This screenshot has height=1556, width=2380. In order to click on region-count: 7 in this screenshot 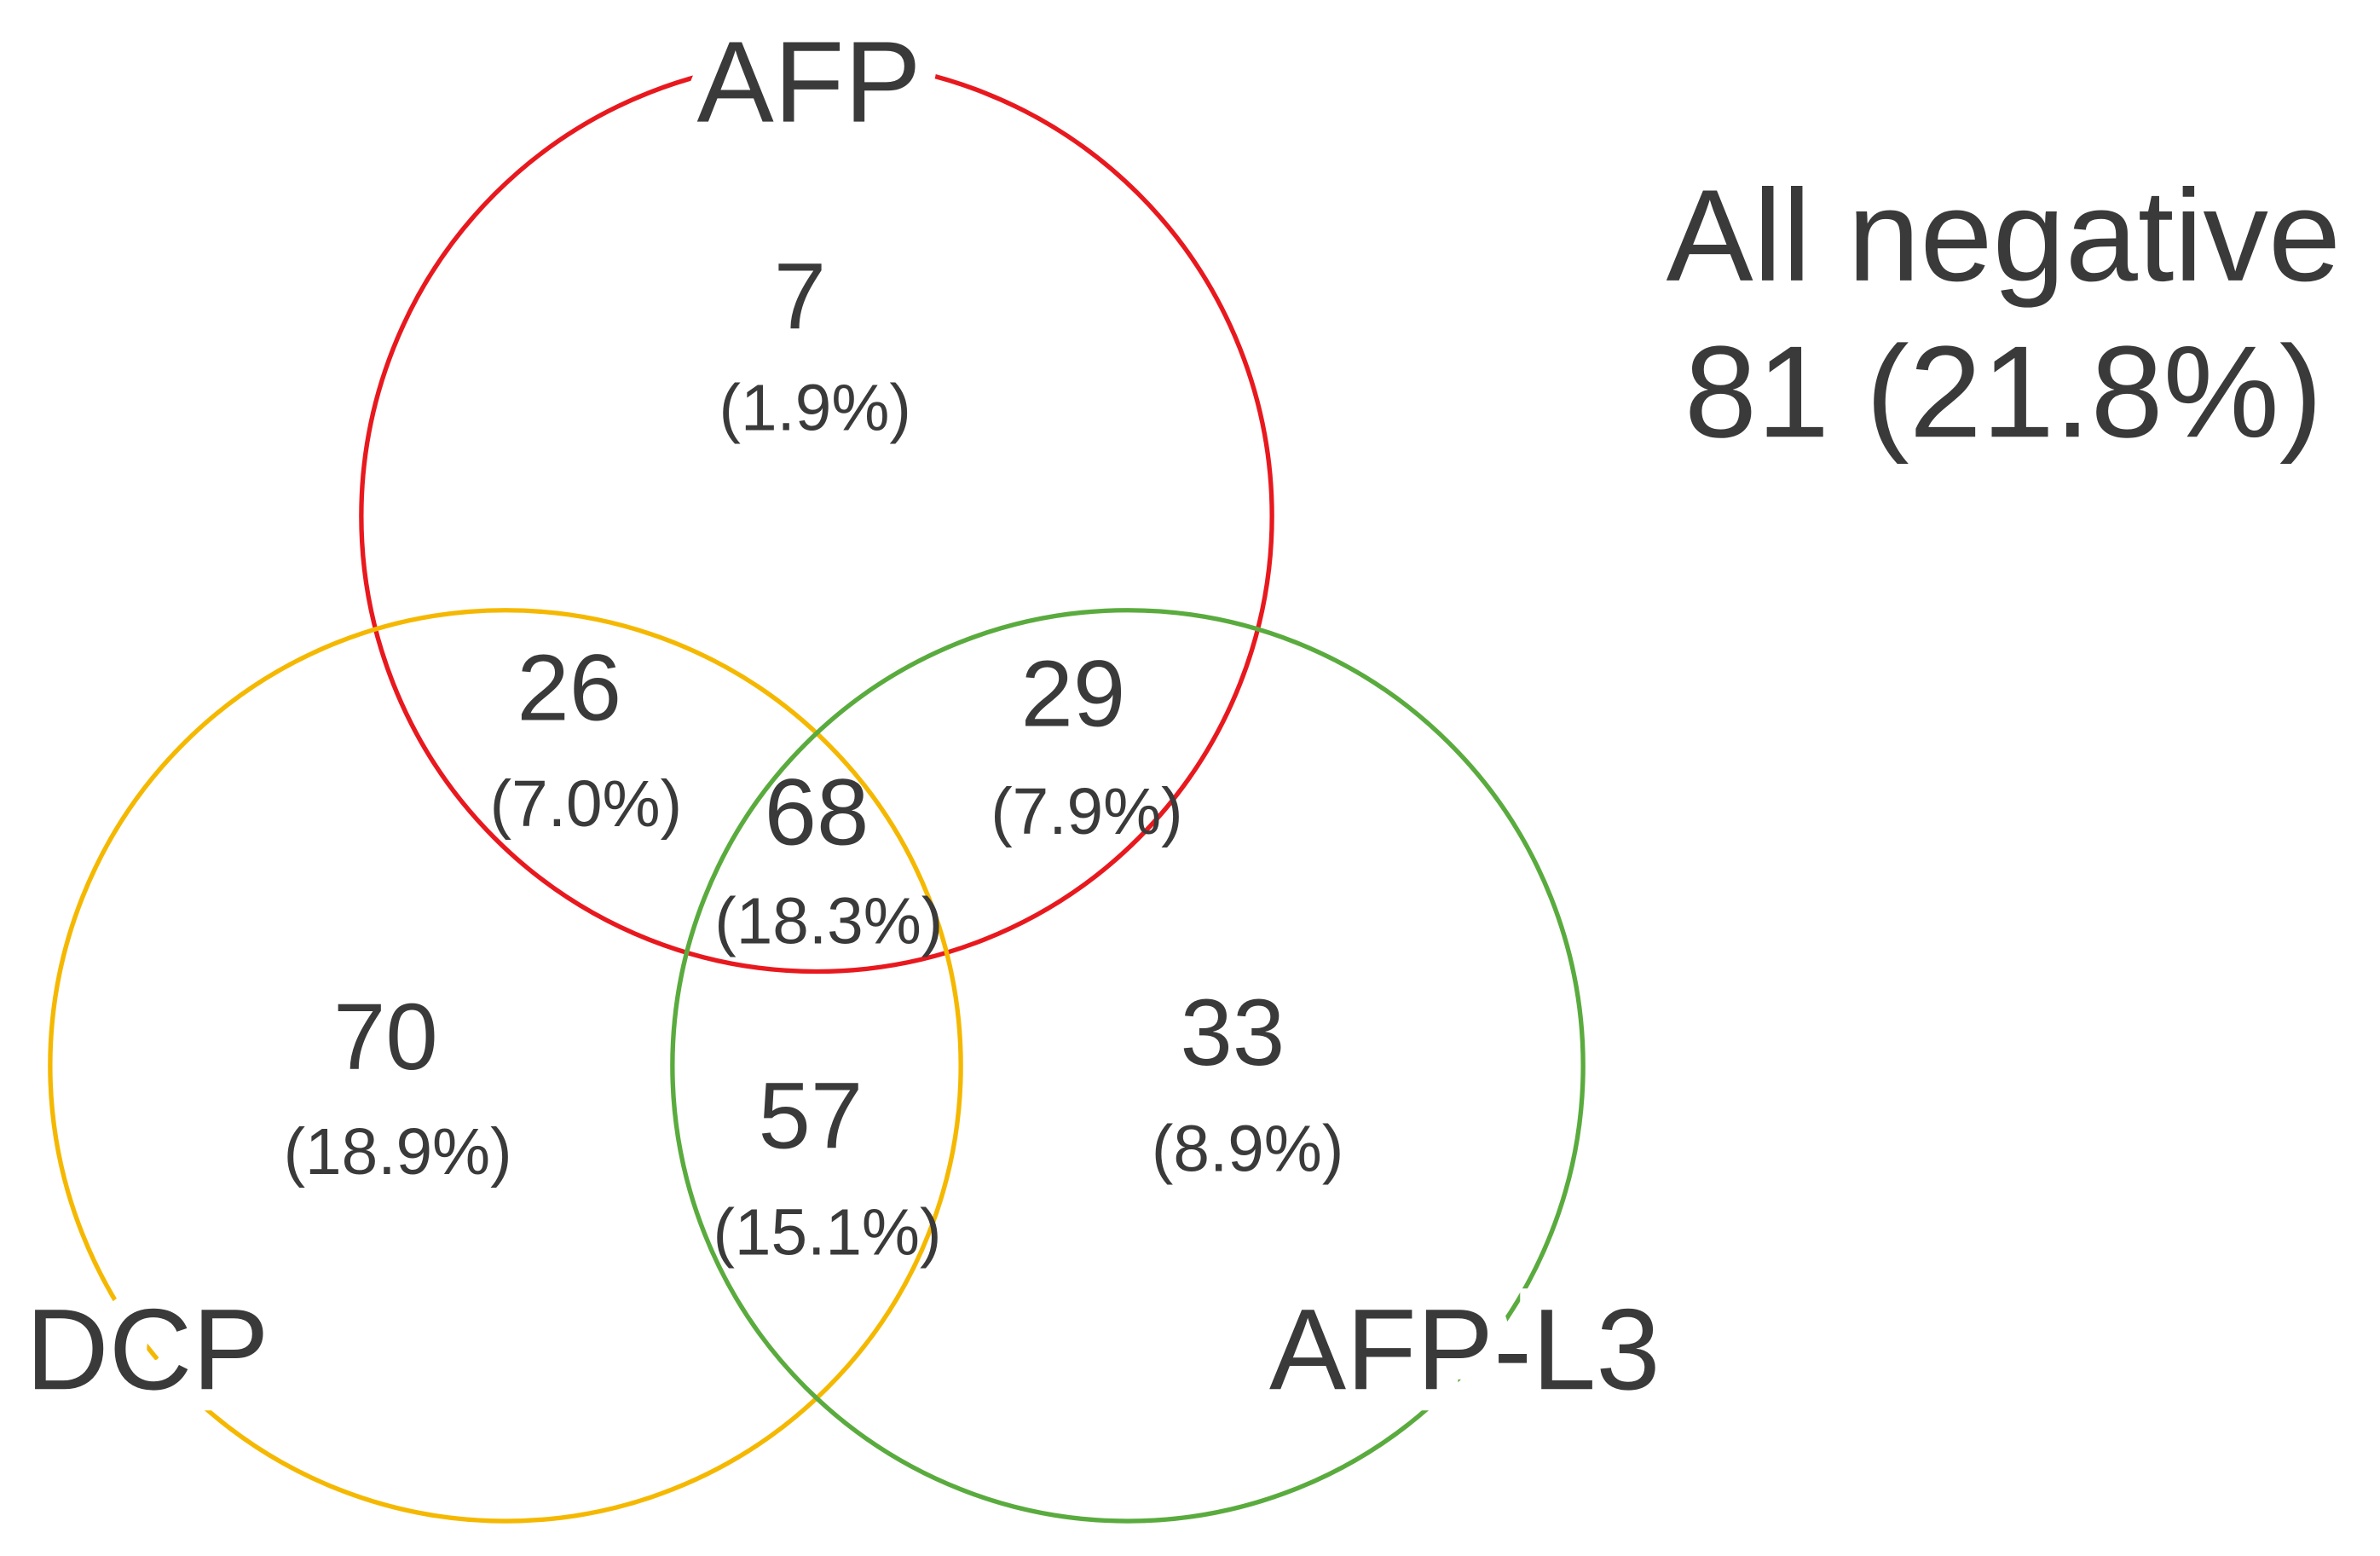, I will do `click(800, 296)`.